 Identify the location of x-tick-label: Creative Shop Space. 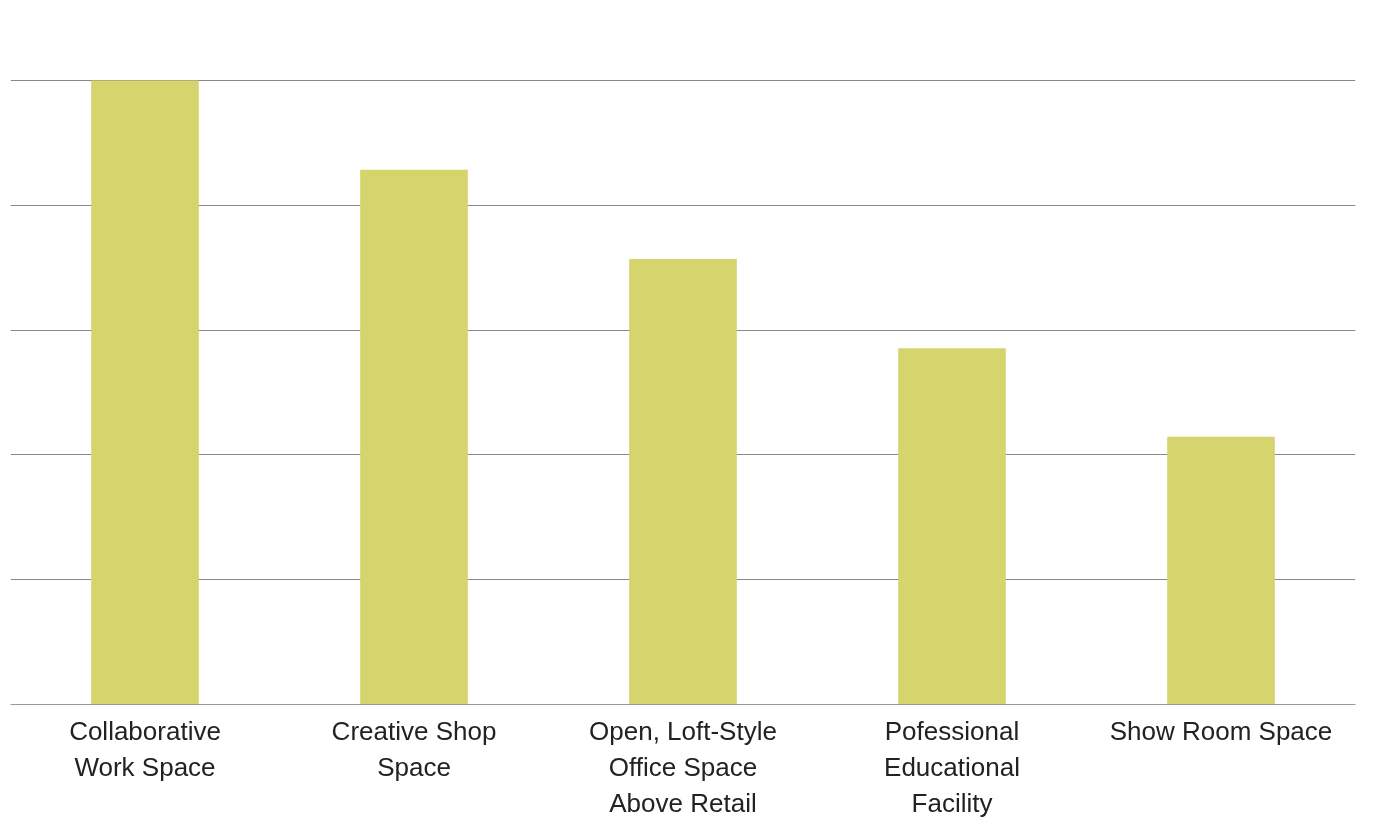
(414, 748).